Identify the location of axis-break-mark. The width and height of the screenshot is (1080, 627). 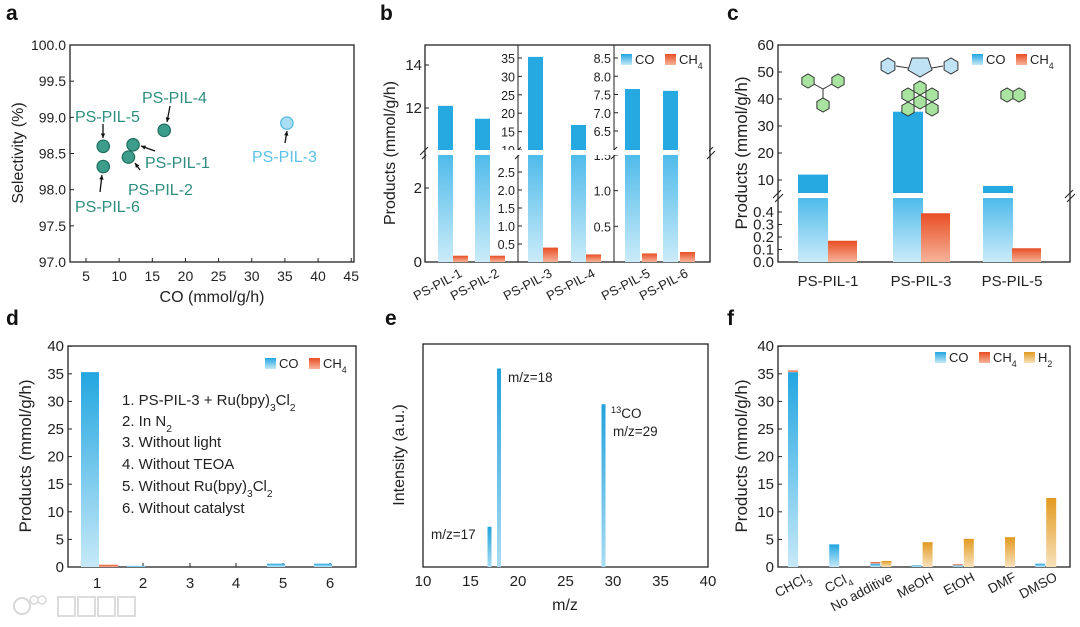
(1070, 196).